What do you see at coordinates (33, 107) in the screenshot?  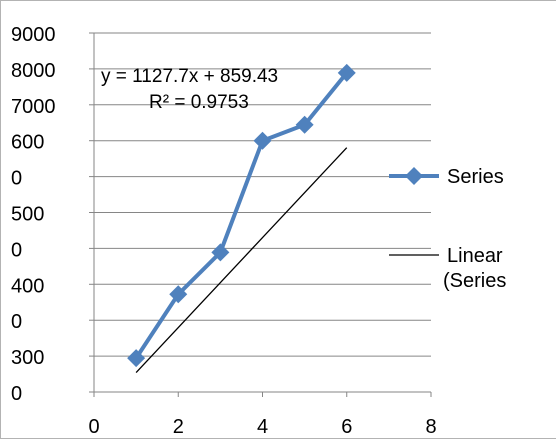 I see `y-tick-label: 7000` at bounding box center [33, 107].